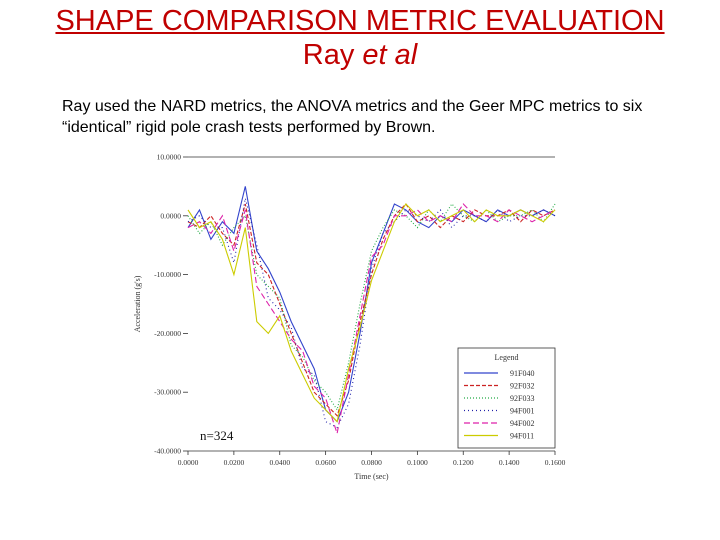 The width and height of the screenshot is (720, 540). I want to click on y-tick-label: 0.0000, so click(170, 215).